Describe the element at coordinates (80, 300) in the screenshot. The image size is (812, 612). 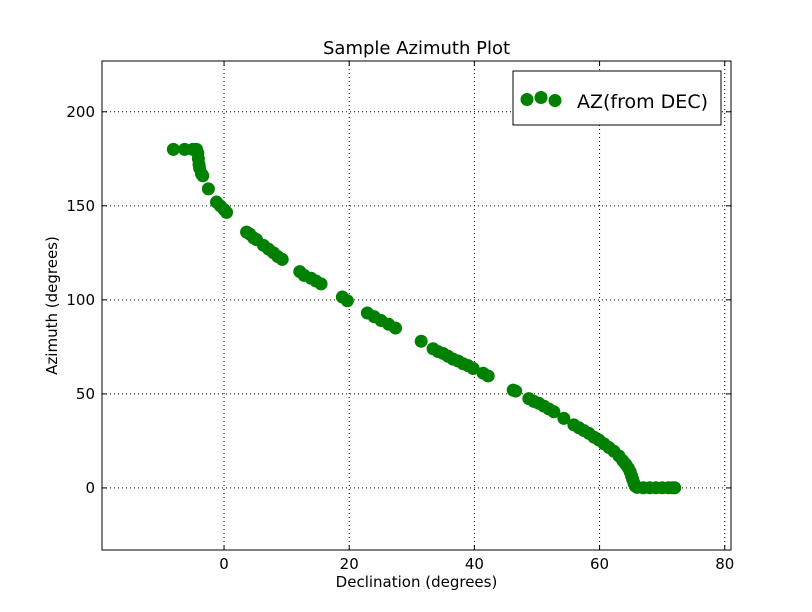
I see `y-tick-label: 100` at that location.